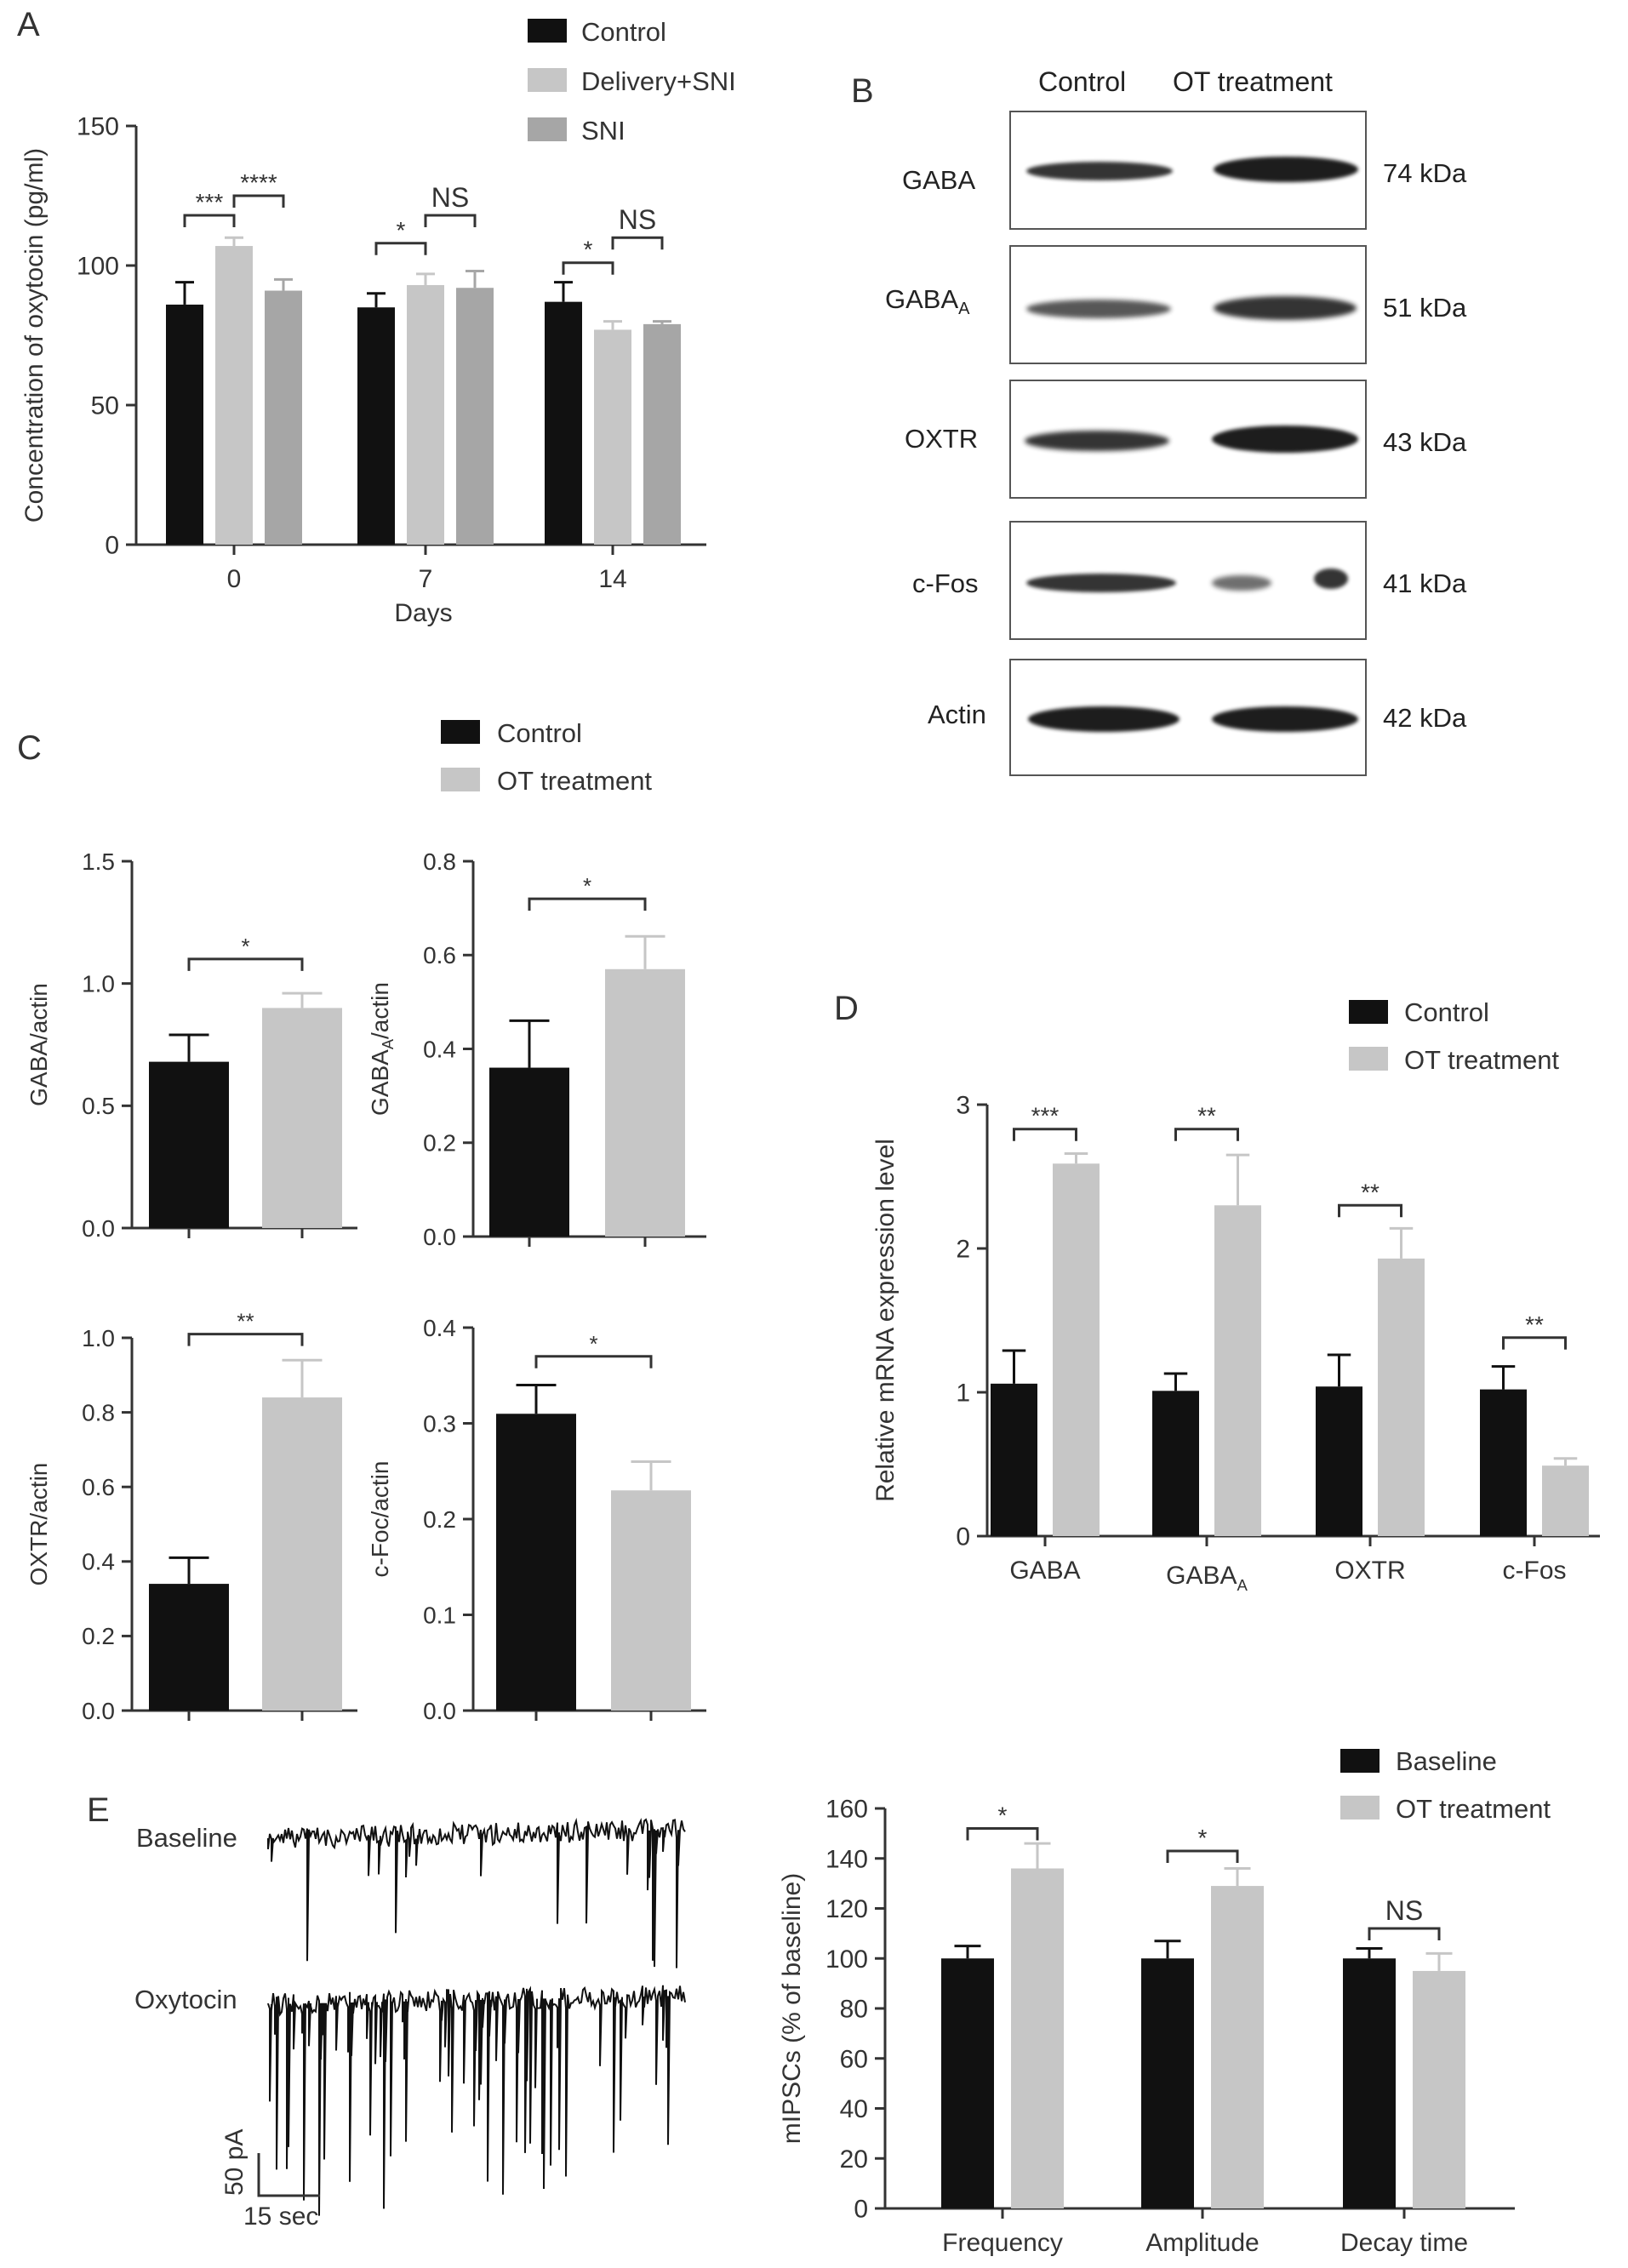 This screenshot has width=1628, height=2268. What do you see at coordinates (1104, 719) in the screenshot?
I see `wb-band-actin-control` at bounding box center [1104, 719].